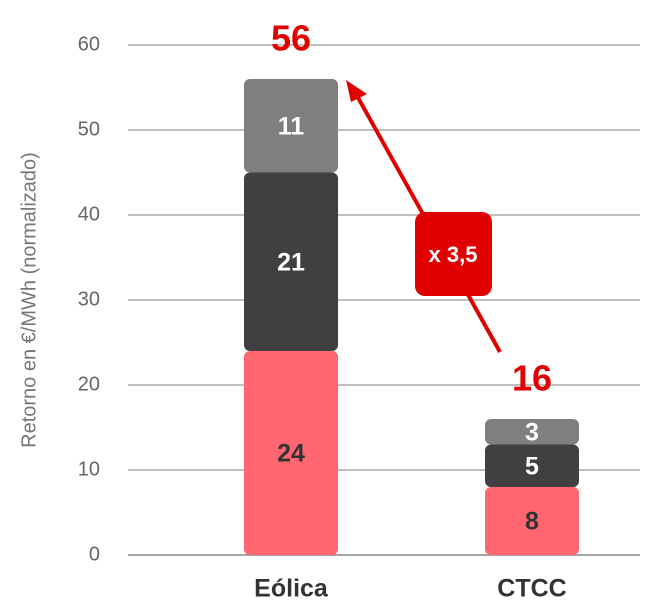  What do you see at coordinates (532, 378) in the screenshot?
I see `total-label: 16` at bounding box center [532, 378].